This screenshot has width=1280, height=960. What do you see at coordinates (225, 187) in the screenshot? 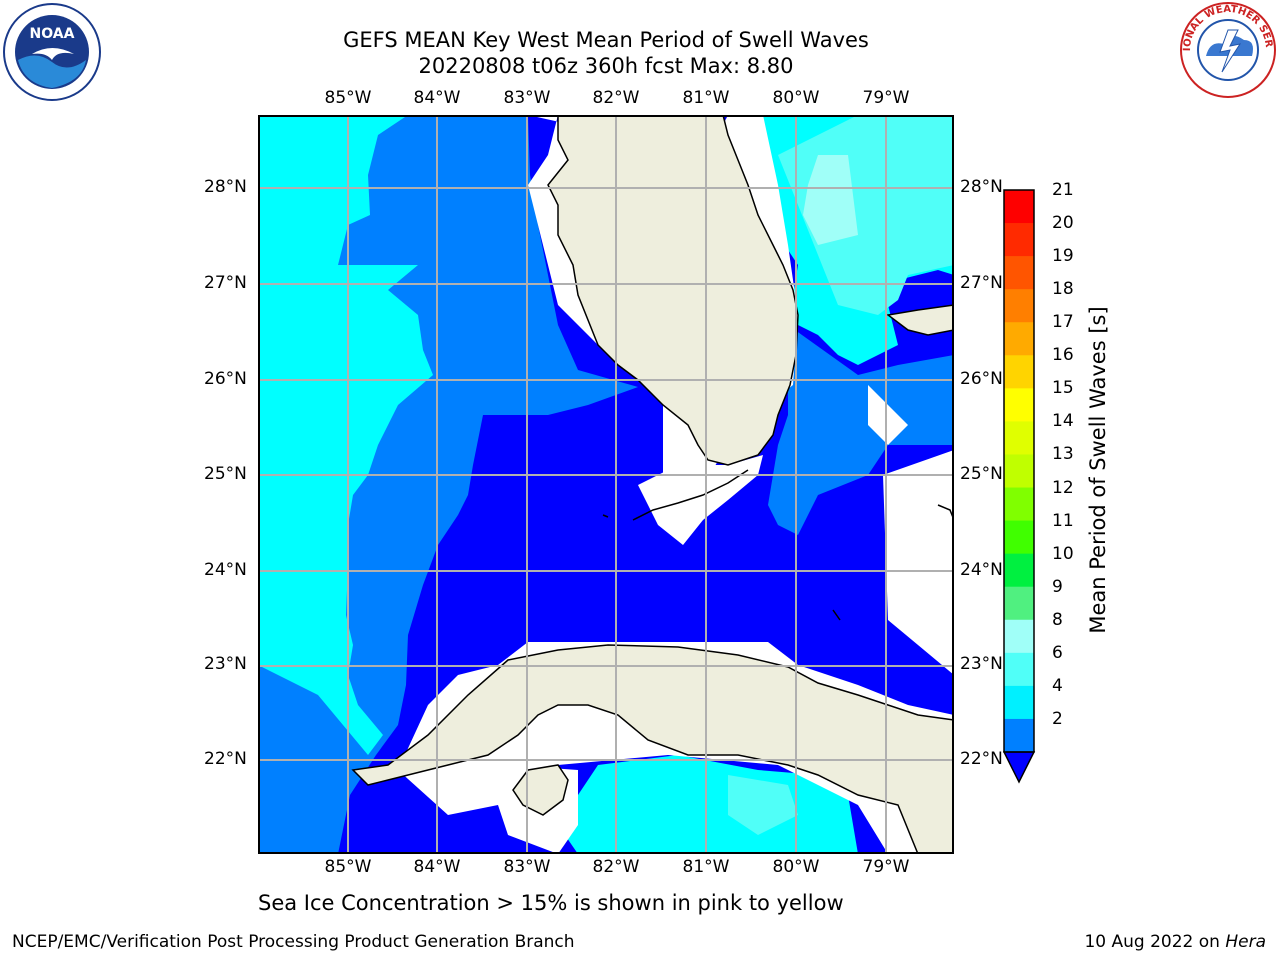
I see `lat-label-left: 28°N` at bounding box center [225, 187].